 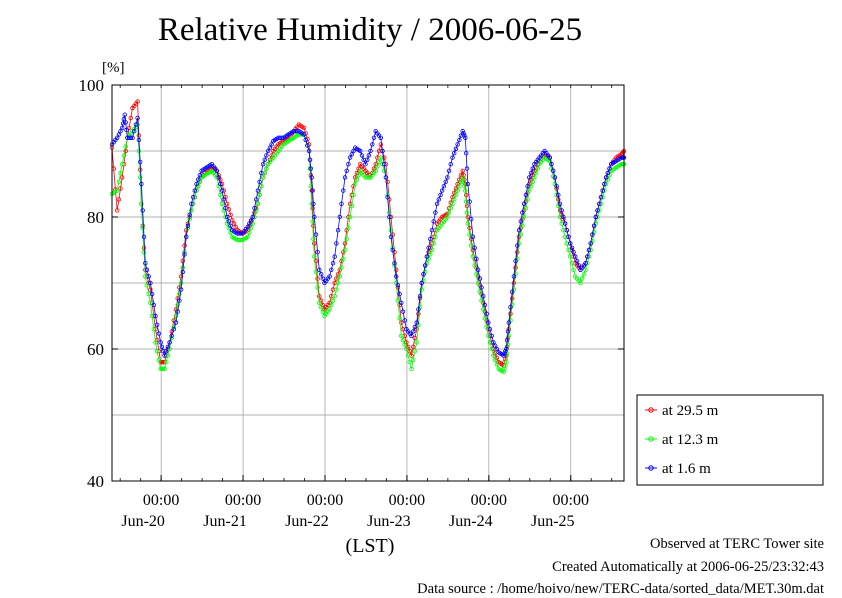 What do you see at coordinates (325, 500) in the screenshot?
I see `x-tick-label-time: 00:00` at bounding box center [325, 500].